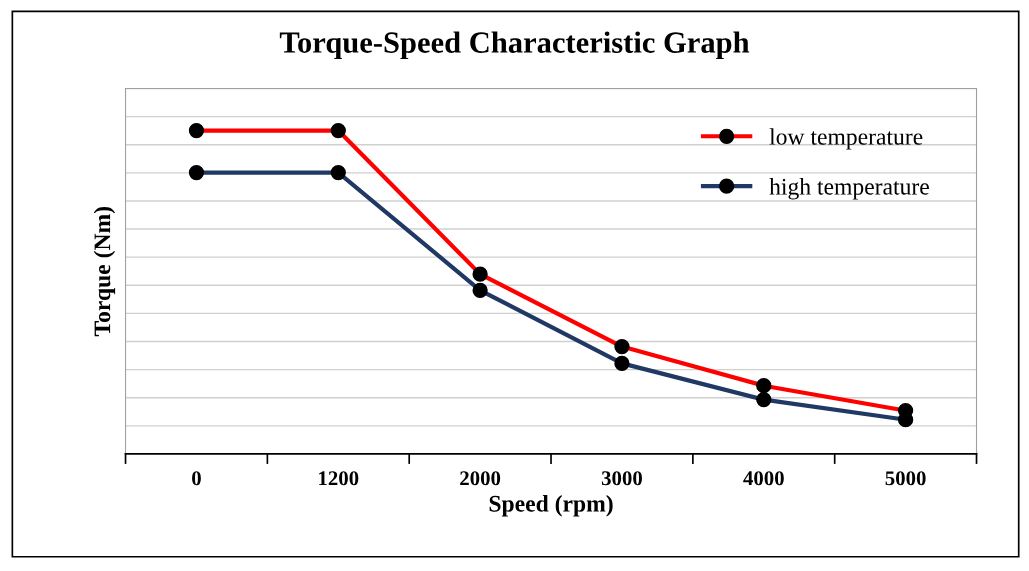  I want to click on x-tick-label: 5000, so click(905, 478).